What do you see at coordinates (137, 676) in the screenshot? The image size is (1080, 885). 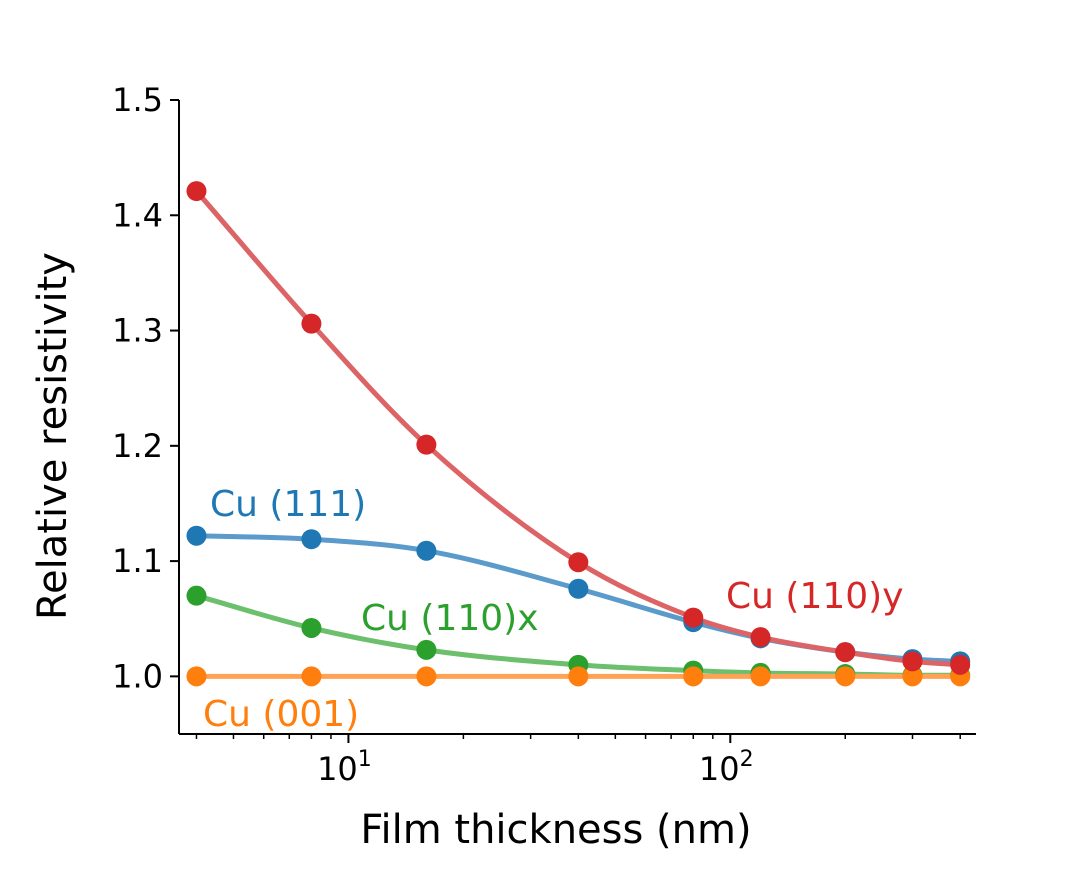 I see `y-tick-label: 1.0` at bounding box center [137, 676].